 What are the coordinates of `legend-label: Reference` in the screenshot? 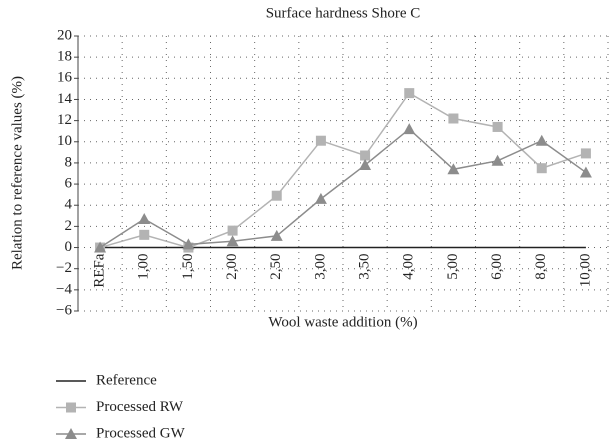 It's located at (126, 380).